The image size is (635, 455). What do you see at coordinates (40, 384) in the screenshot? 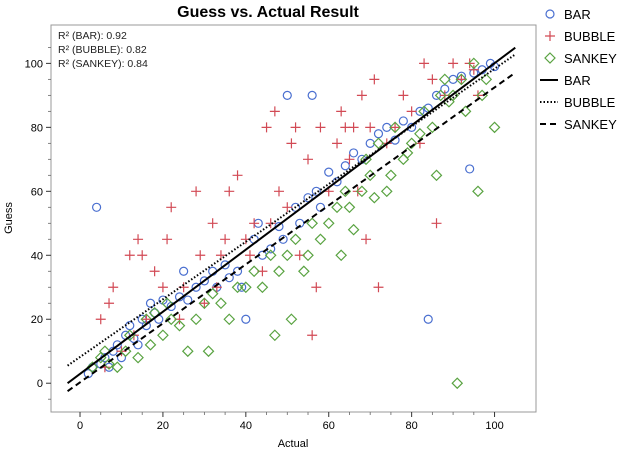
I see `y-tick-label: 0` at bounding box center [40, 384].